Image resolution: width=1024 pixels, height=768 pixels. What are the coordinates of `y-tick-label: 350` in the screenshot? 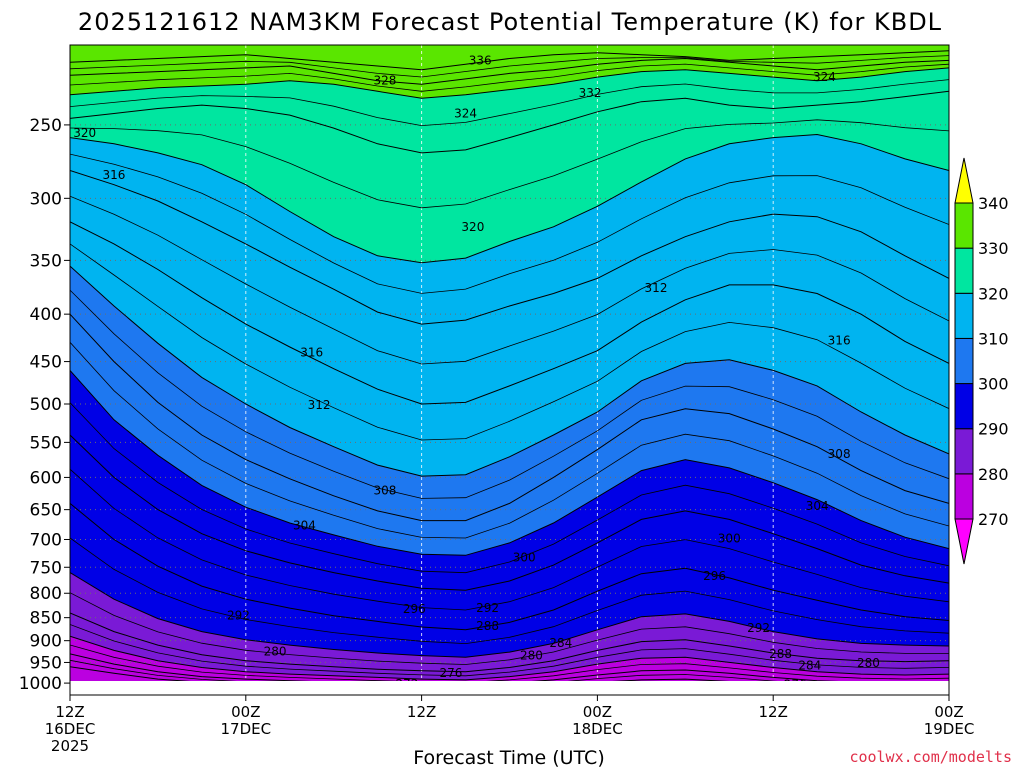 It's located at (46, 261).